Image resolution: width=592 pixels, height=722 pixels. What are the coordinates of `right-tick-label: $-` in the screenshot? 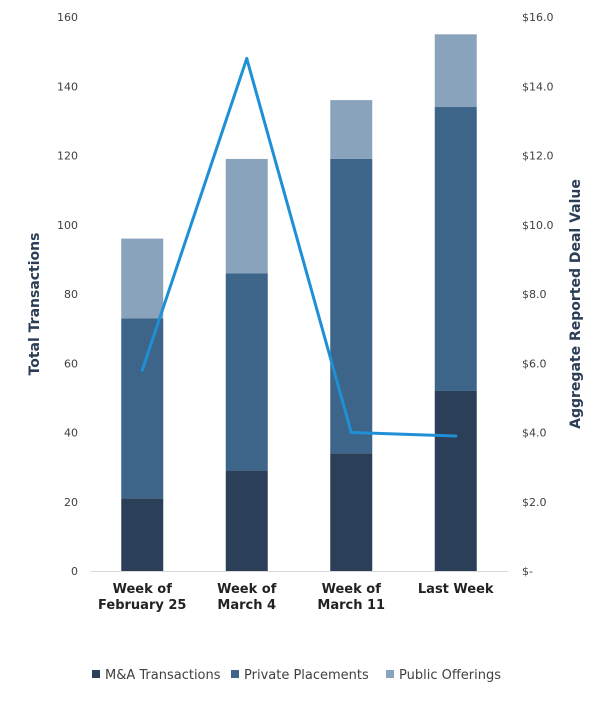 It's located at (527, 571).